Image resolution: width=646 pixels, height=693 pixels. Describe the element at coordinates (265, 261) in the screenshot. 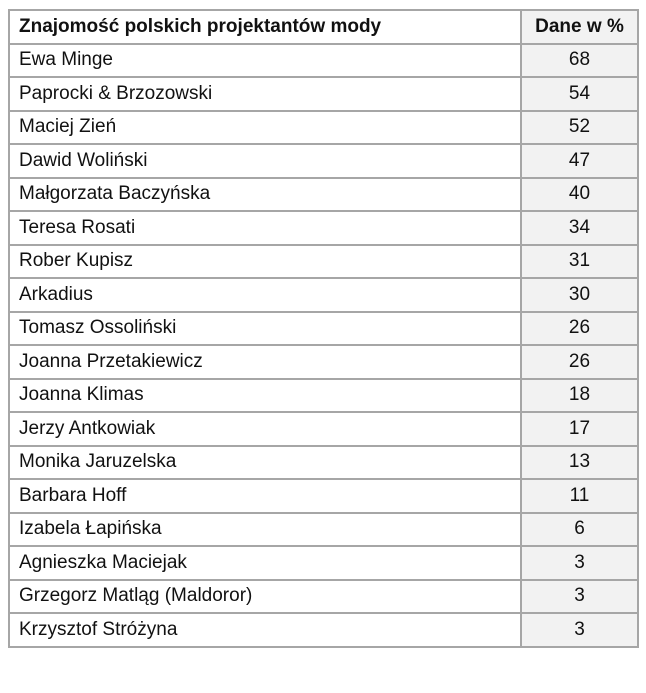

I see `designer-name: Rober Kupisz` at that location.